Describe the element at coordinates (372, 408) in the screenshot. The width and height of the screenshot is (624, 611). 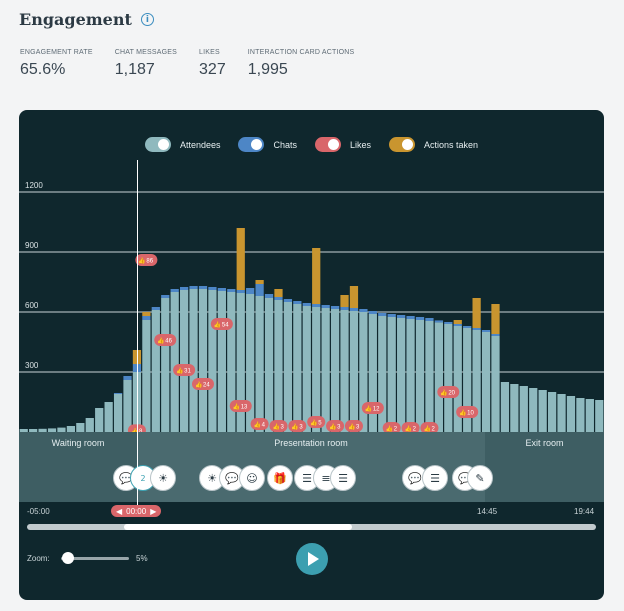
I see `likes-badge: 👍 12` at that location.